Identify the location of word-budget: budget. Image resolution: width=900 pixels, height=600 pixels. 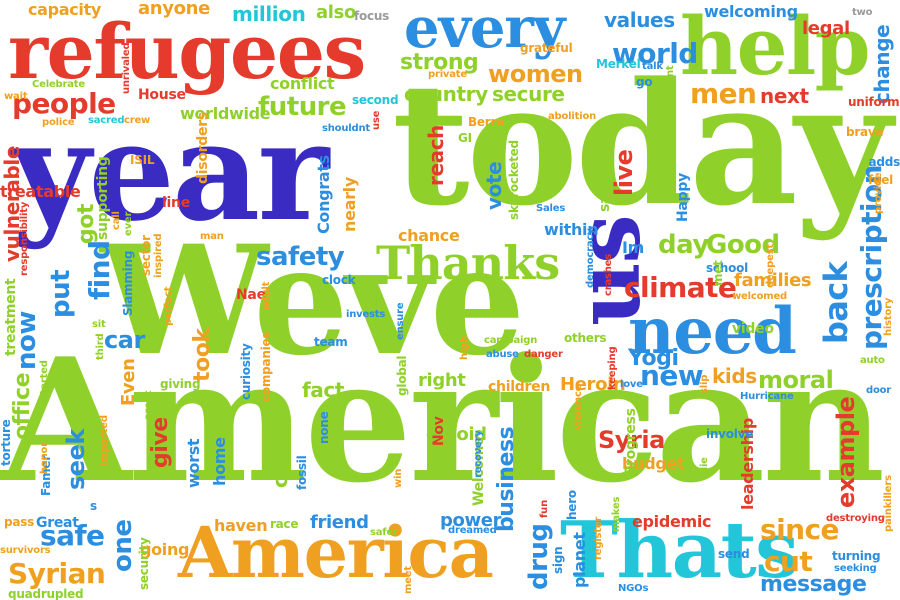
(653, 463).